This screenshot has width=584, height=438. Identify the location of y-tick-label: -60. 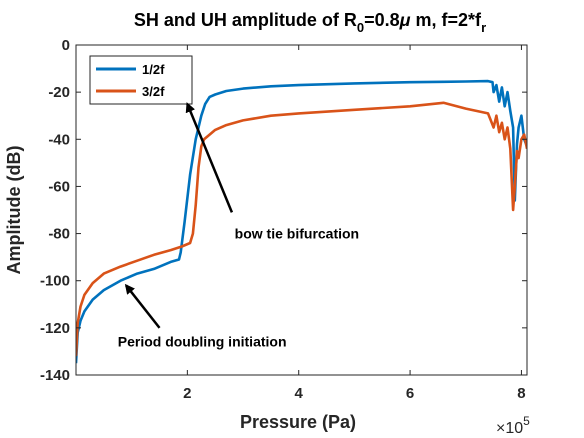
(59, 186).